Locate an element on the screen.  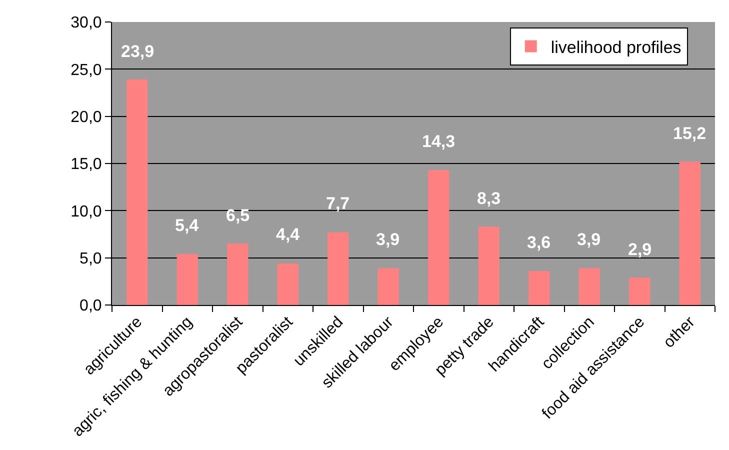
data-label: 4,4 is located at coordinates (288, 234).